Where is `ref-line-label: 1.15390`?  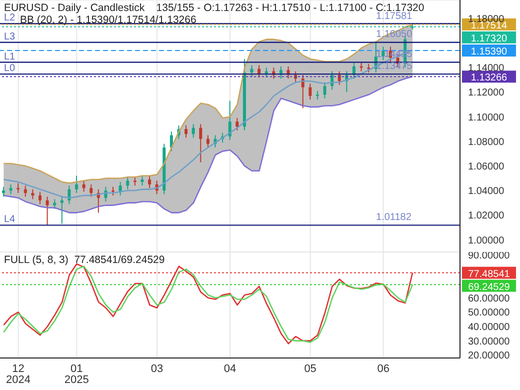 ref-line-label: 1.15390 is located at coordinates (489, 52).